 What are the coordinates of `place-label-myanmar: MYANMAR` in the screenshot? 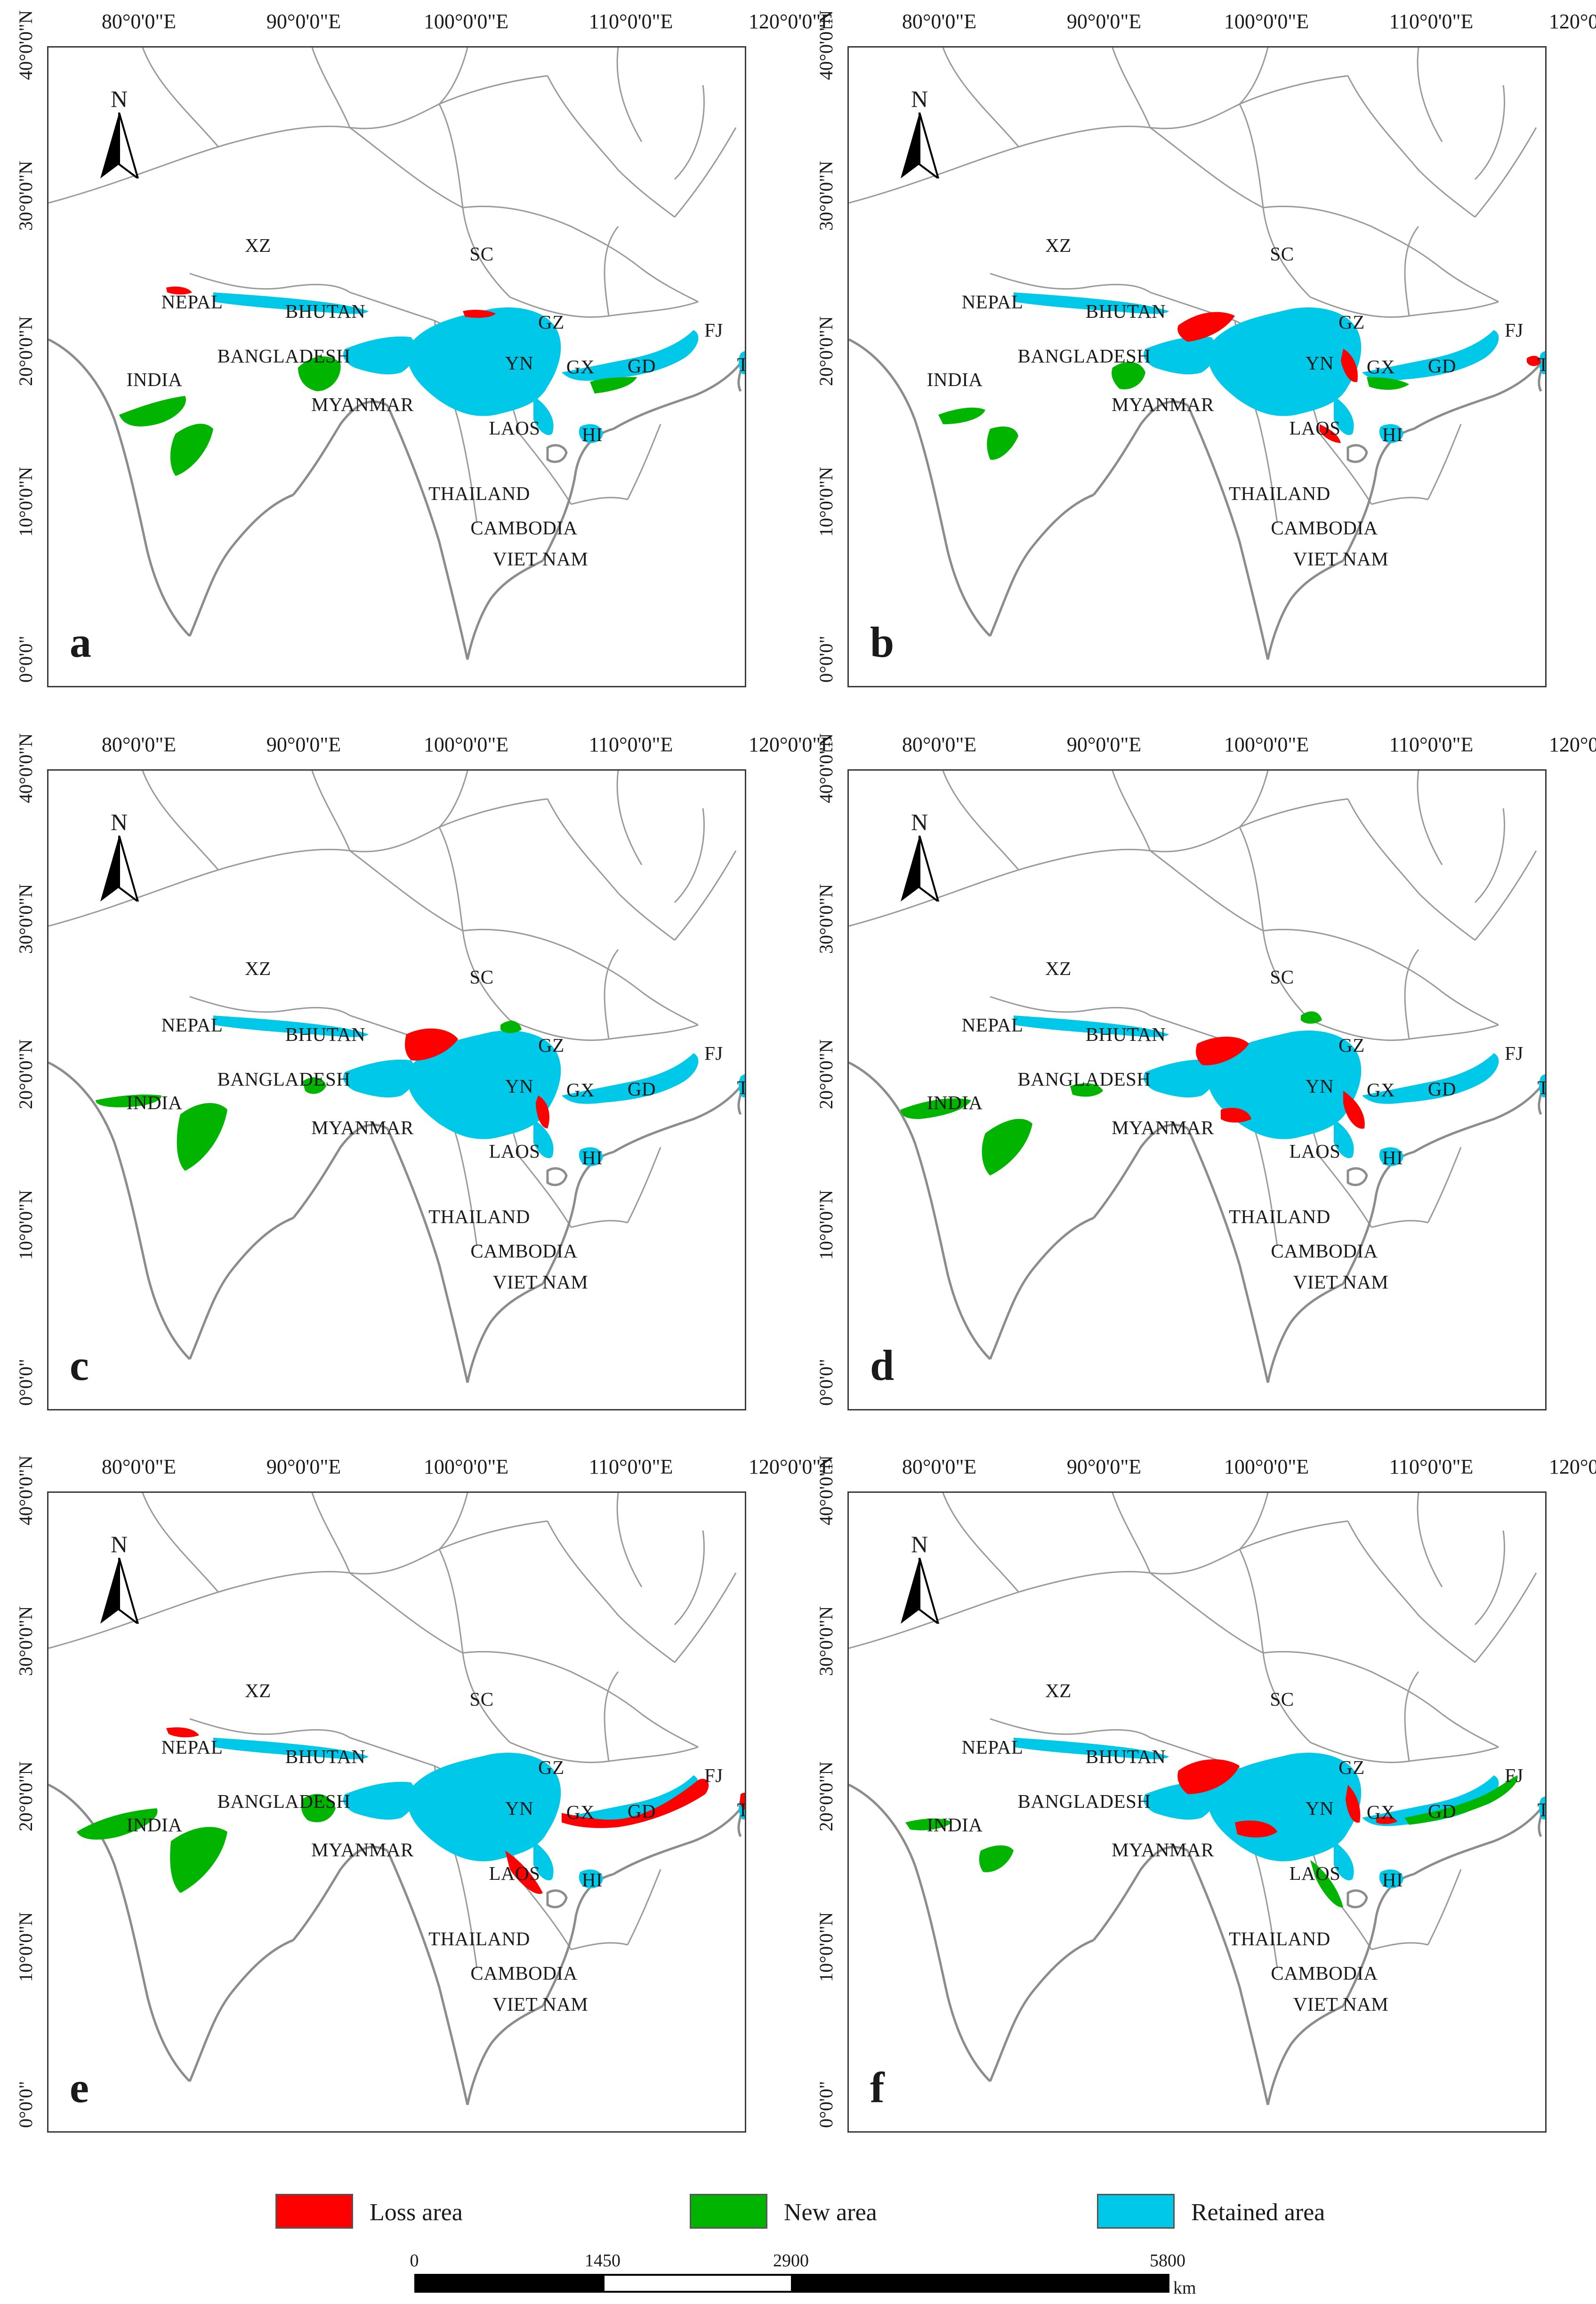 It's located at (1163, 1127).